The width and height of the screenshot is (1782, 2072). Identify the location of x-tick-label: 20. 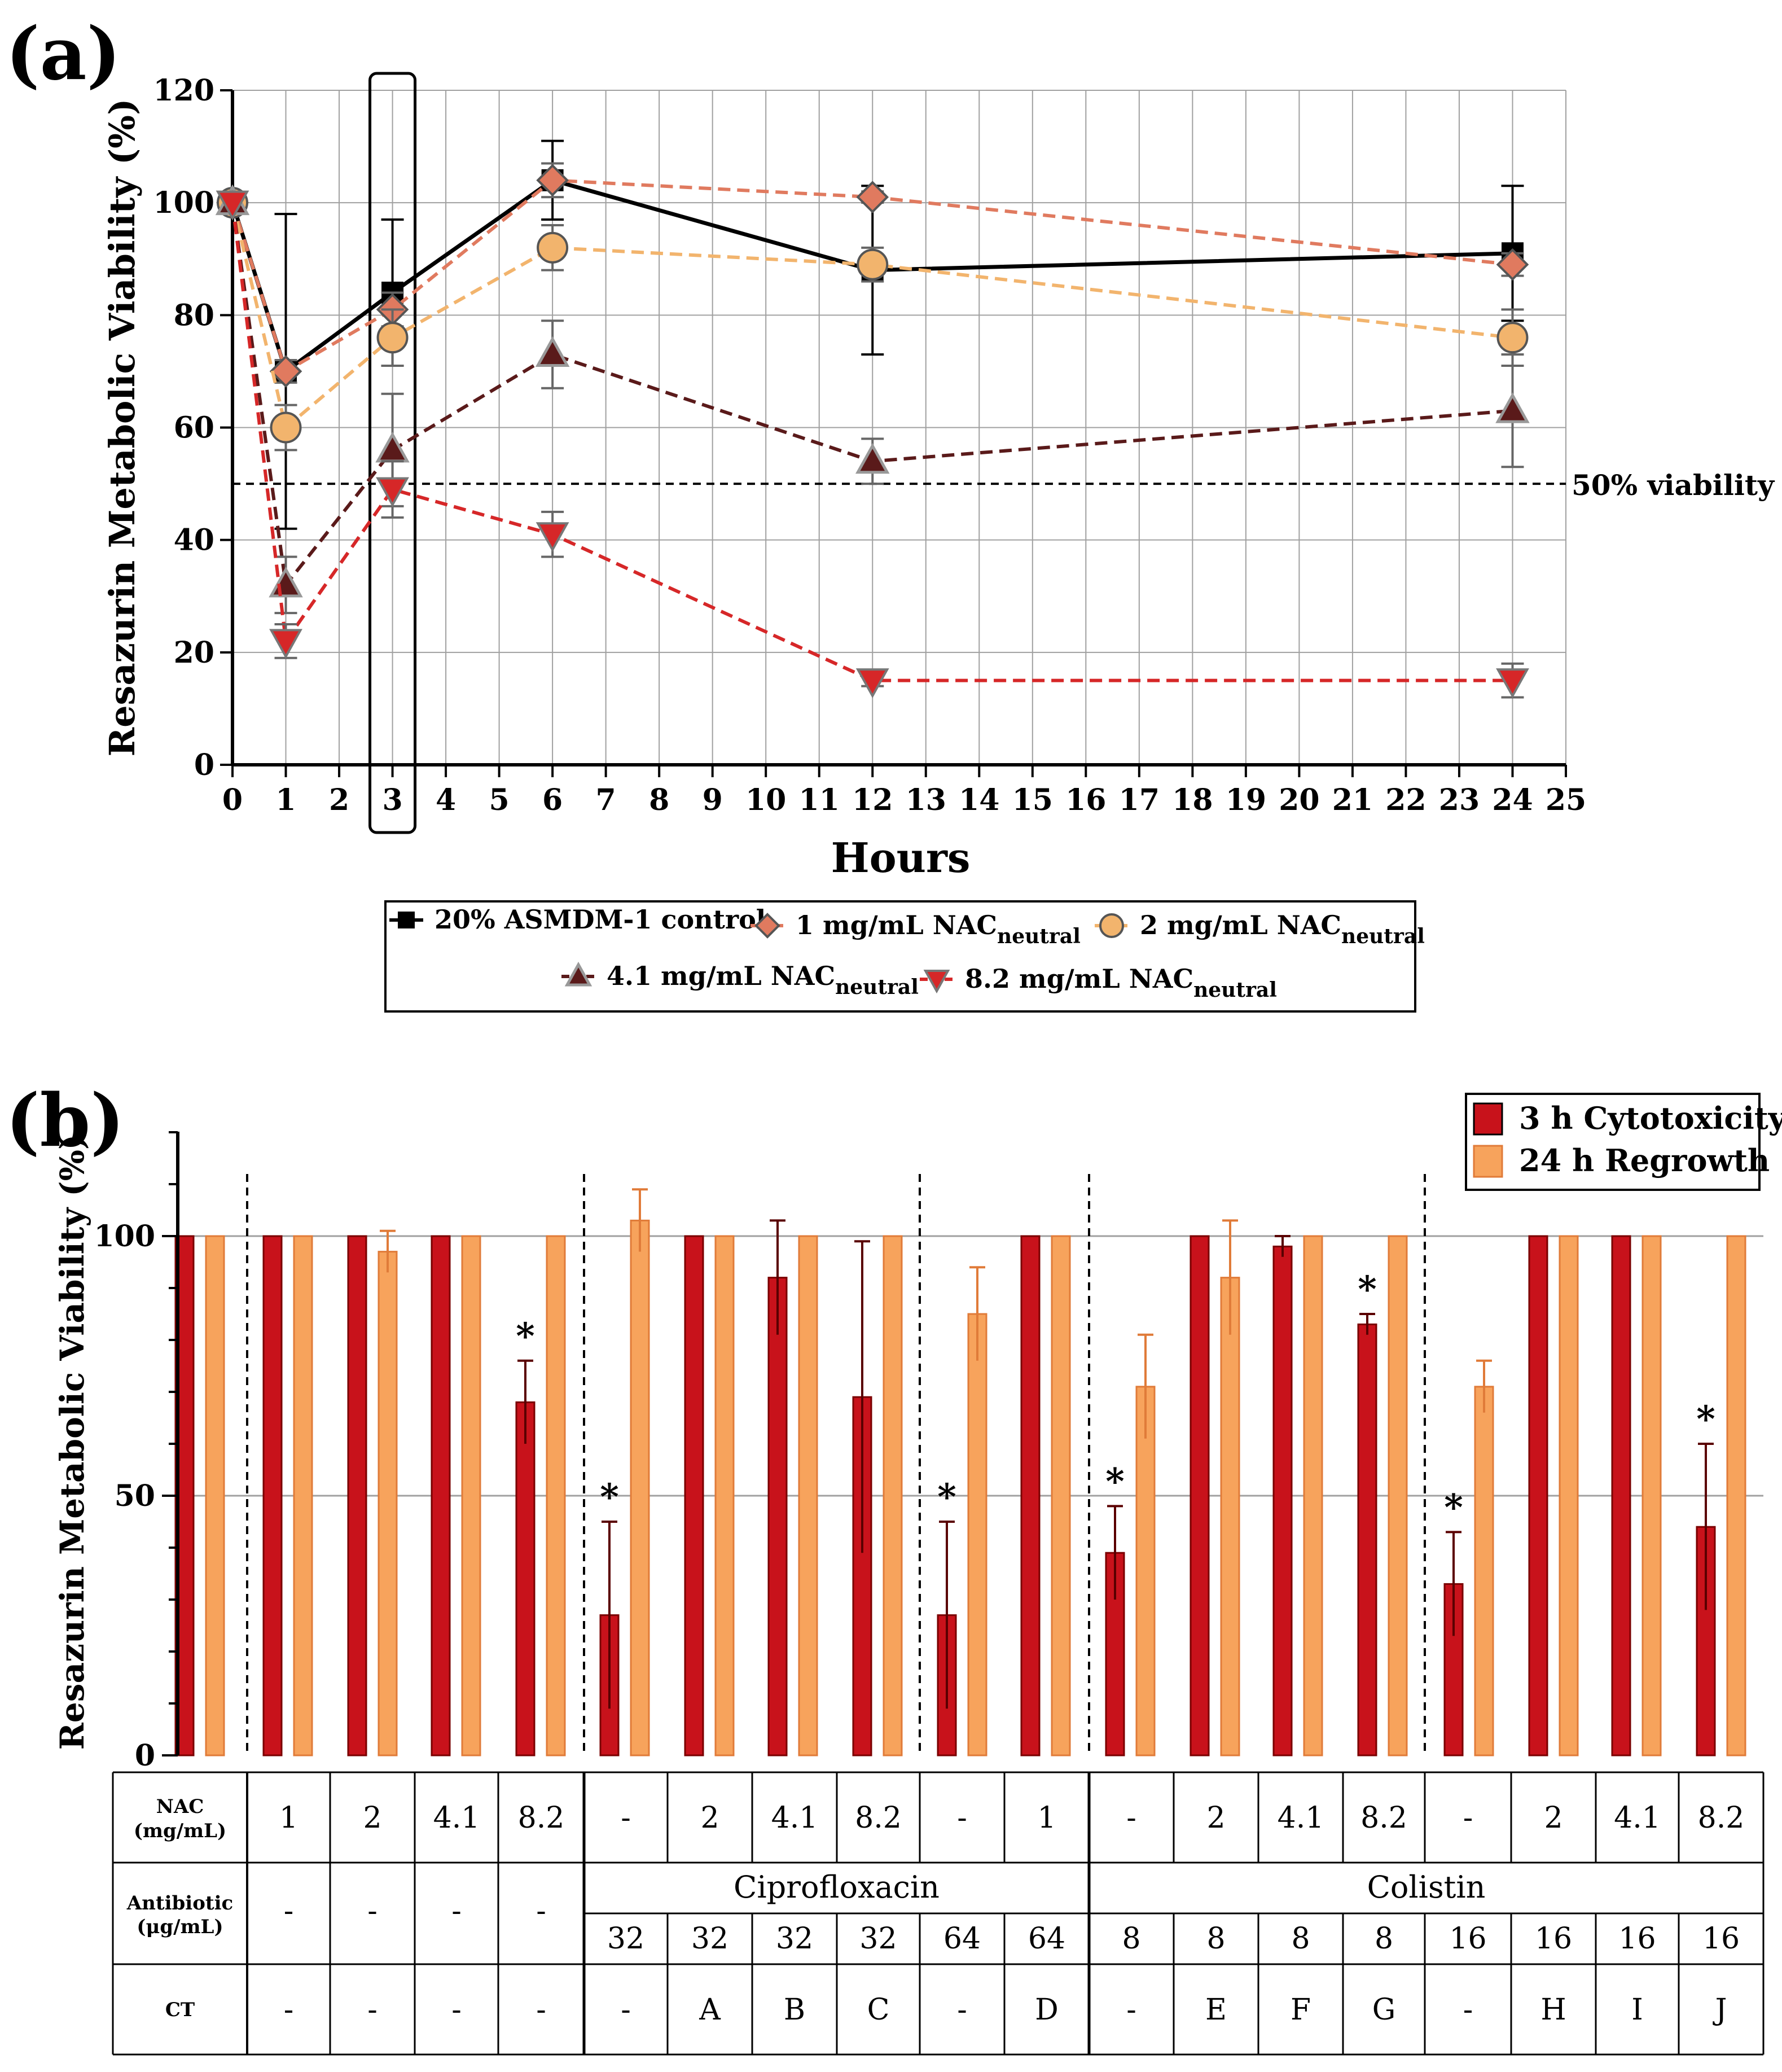
(1299, 800).